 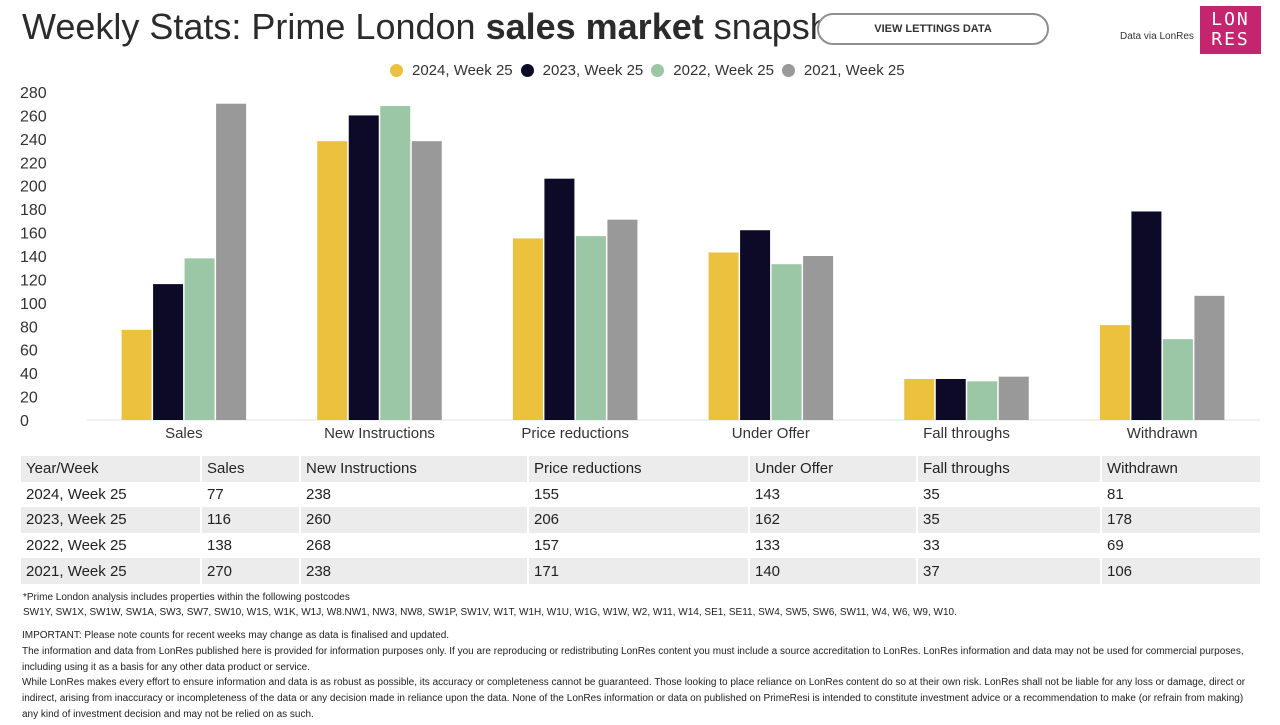 What do you see at coordinates (966, 433) in the screenshot?
I see `x-category-label: Fall throughs` at bounding box center [966, 433].